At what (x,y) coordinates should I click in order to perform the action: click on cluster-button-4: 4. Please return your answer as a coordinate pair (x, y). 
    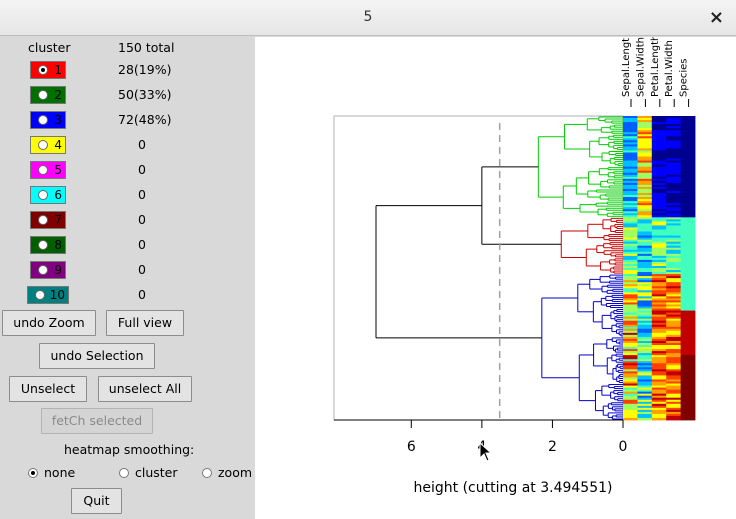
    Looking at the image, I should click on (48, 145).